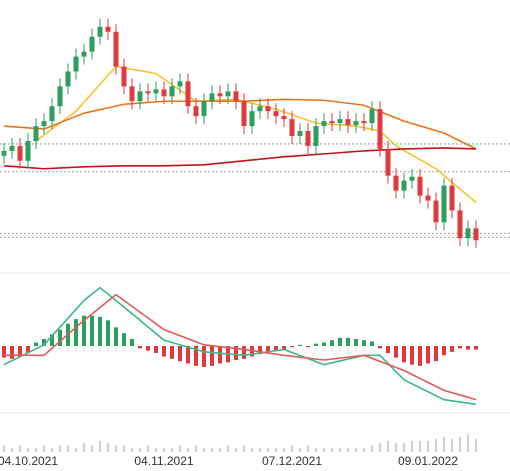  Describe the element at coordinates (292, 461) in the screenshot. I see `x-tick-label: 07.12.2021` at that location.